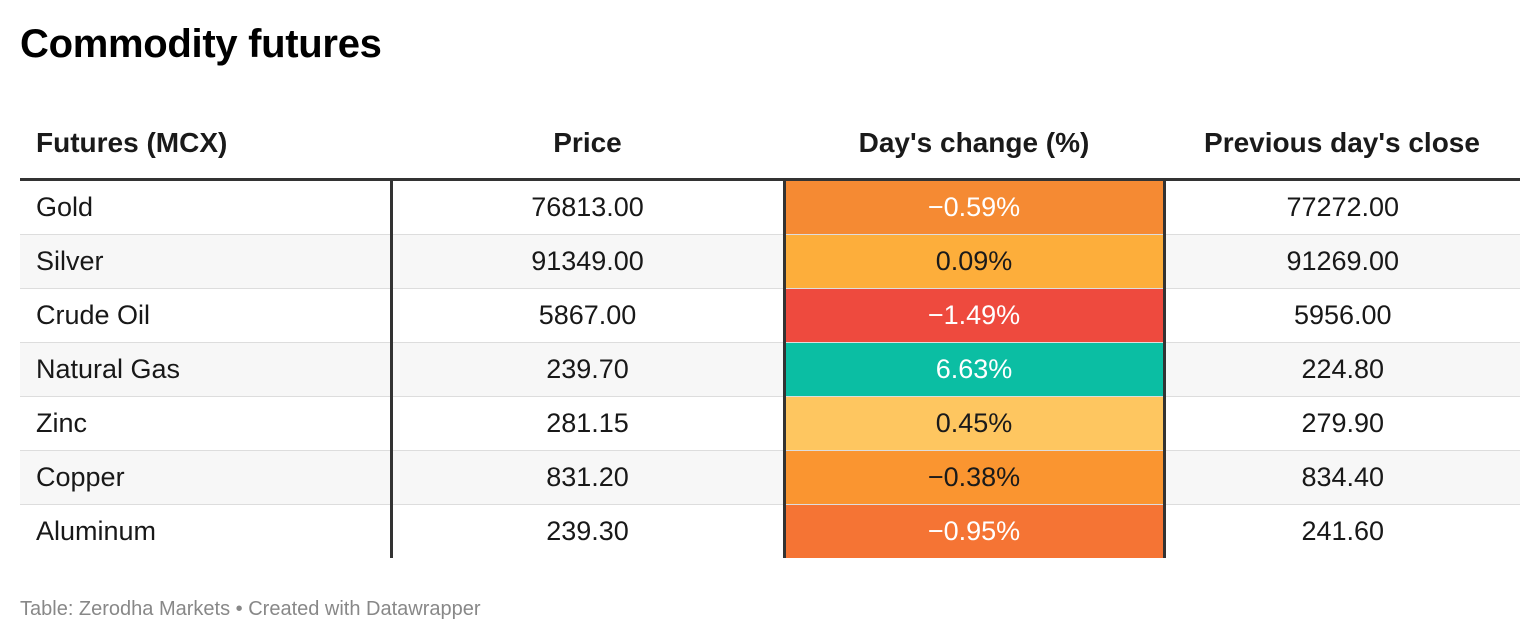  I want to click on cell-price: 239.30, so click(588, 531).